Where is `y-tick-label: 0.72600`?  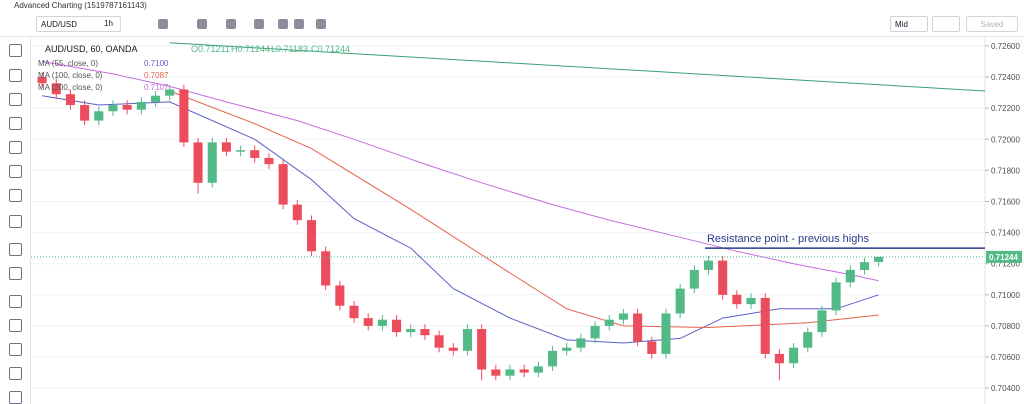 y-tick-label: 0.72600 is located at coordinates (1005, 46).